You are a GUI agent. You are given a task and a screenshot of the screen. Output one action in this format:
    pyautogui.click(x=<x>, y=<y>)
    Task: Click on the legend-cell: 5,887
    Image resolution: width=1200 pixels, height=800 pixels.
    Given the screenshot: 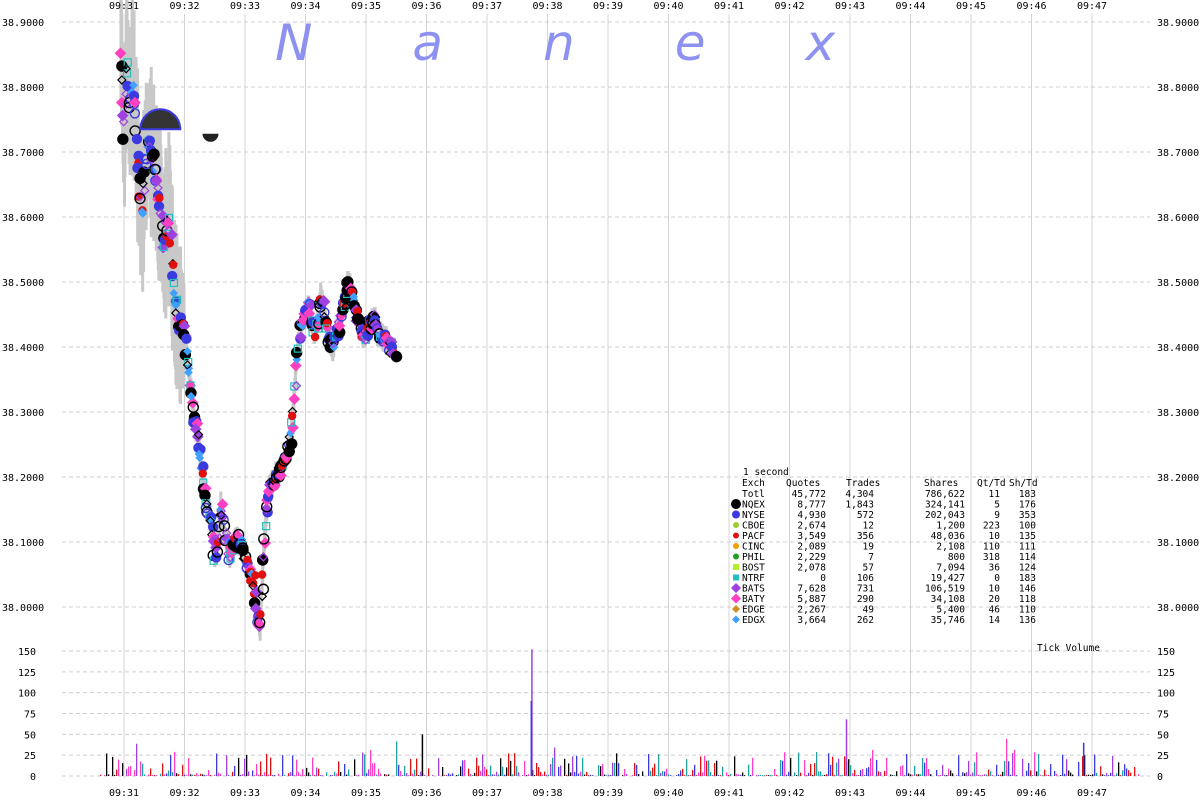 What is the action you would take?
    pyautogui.click(x=811, y=599)
    